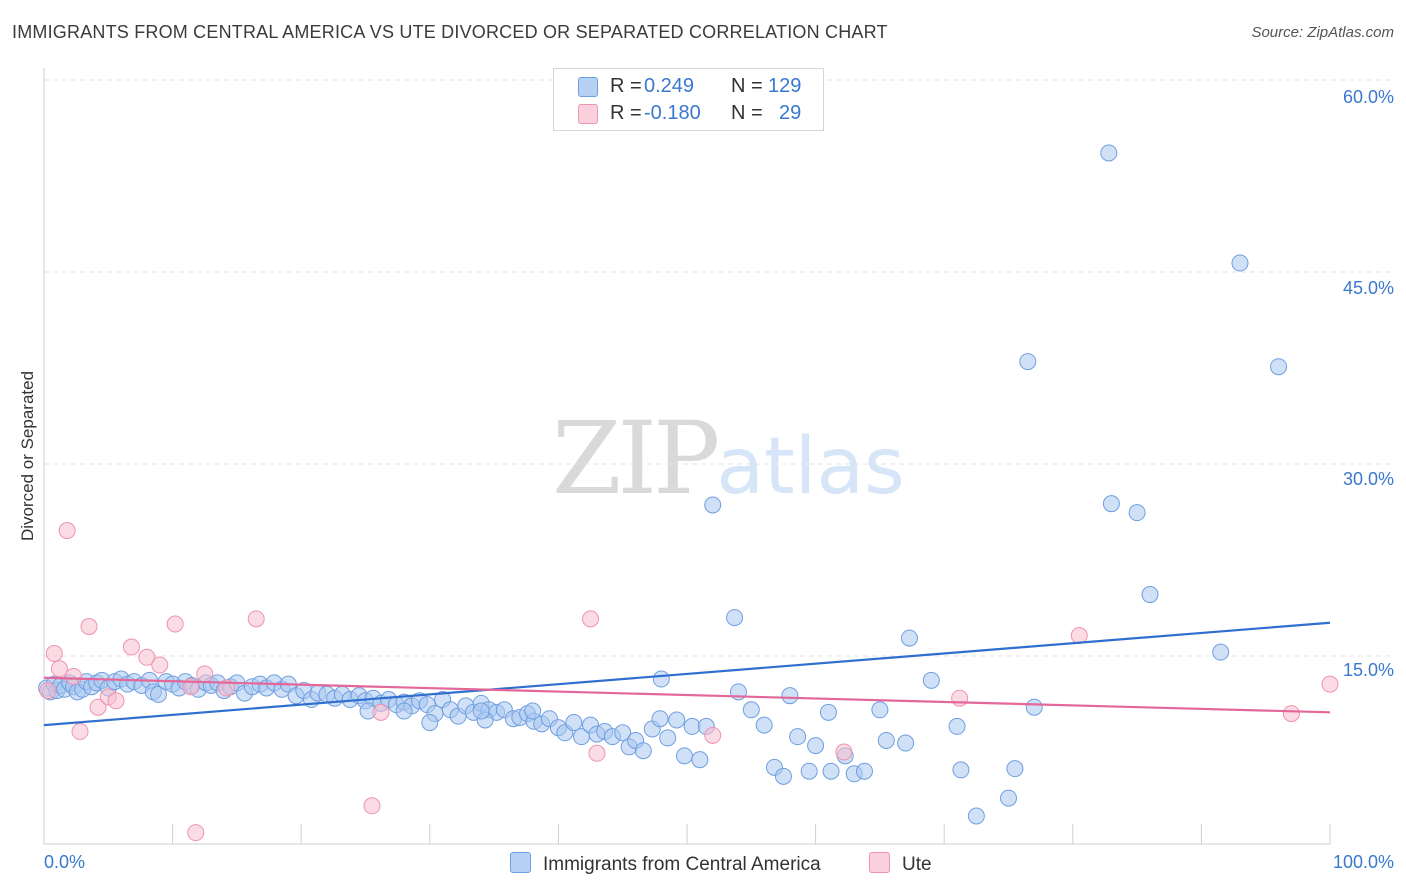  I want to click on watermark-zip: ZIP, so click(636, 458).